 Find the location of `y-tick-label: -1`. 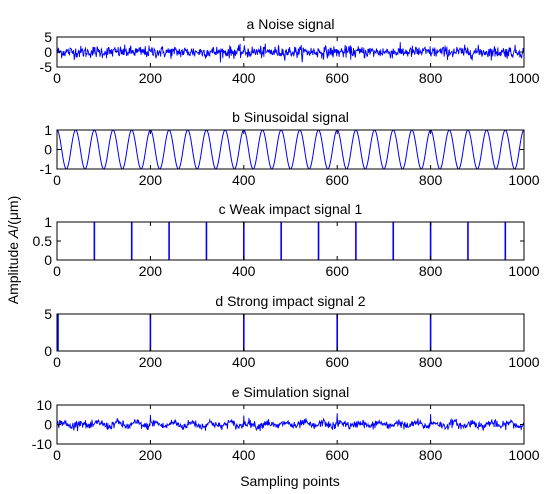

y-tick-label: -1 is located at coordinates (46, 169).